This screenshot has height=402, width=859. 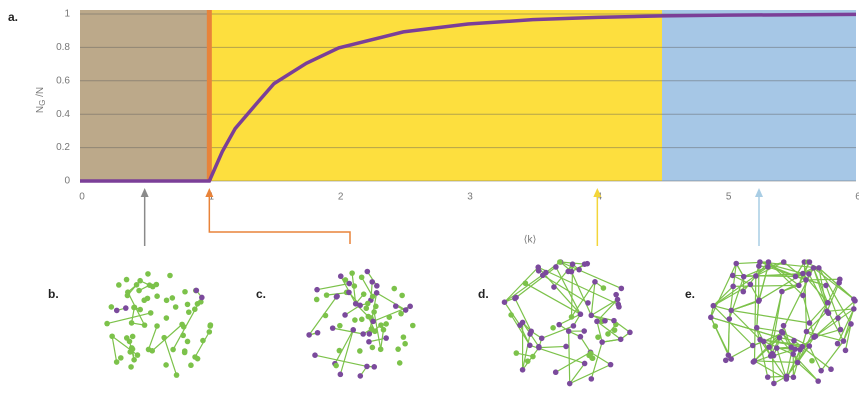 What do you see at coordinates (470, 197) in the screenshot?
I see `x-tick-label: 3` at bounding box center [470, 197].